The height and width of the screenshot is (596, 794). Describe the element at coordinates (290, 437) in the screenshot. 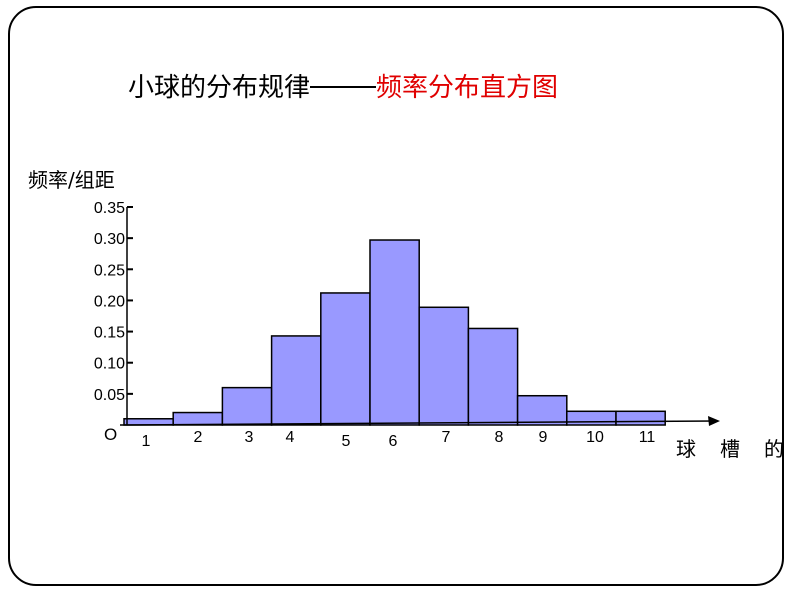

I see `x-category-label-4: 4` at that location.